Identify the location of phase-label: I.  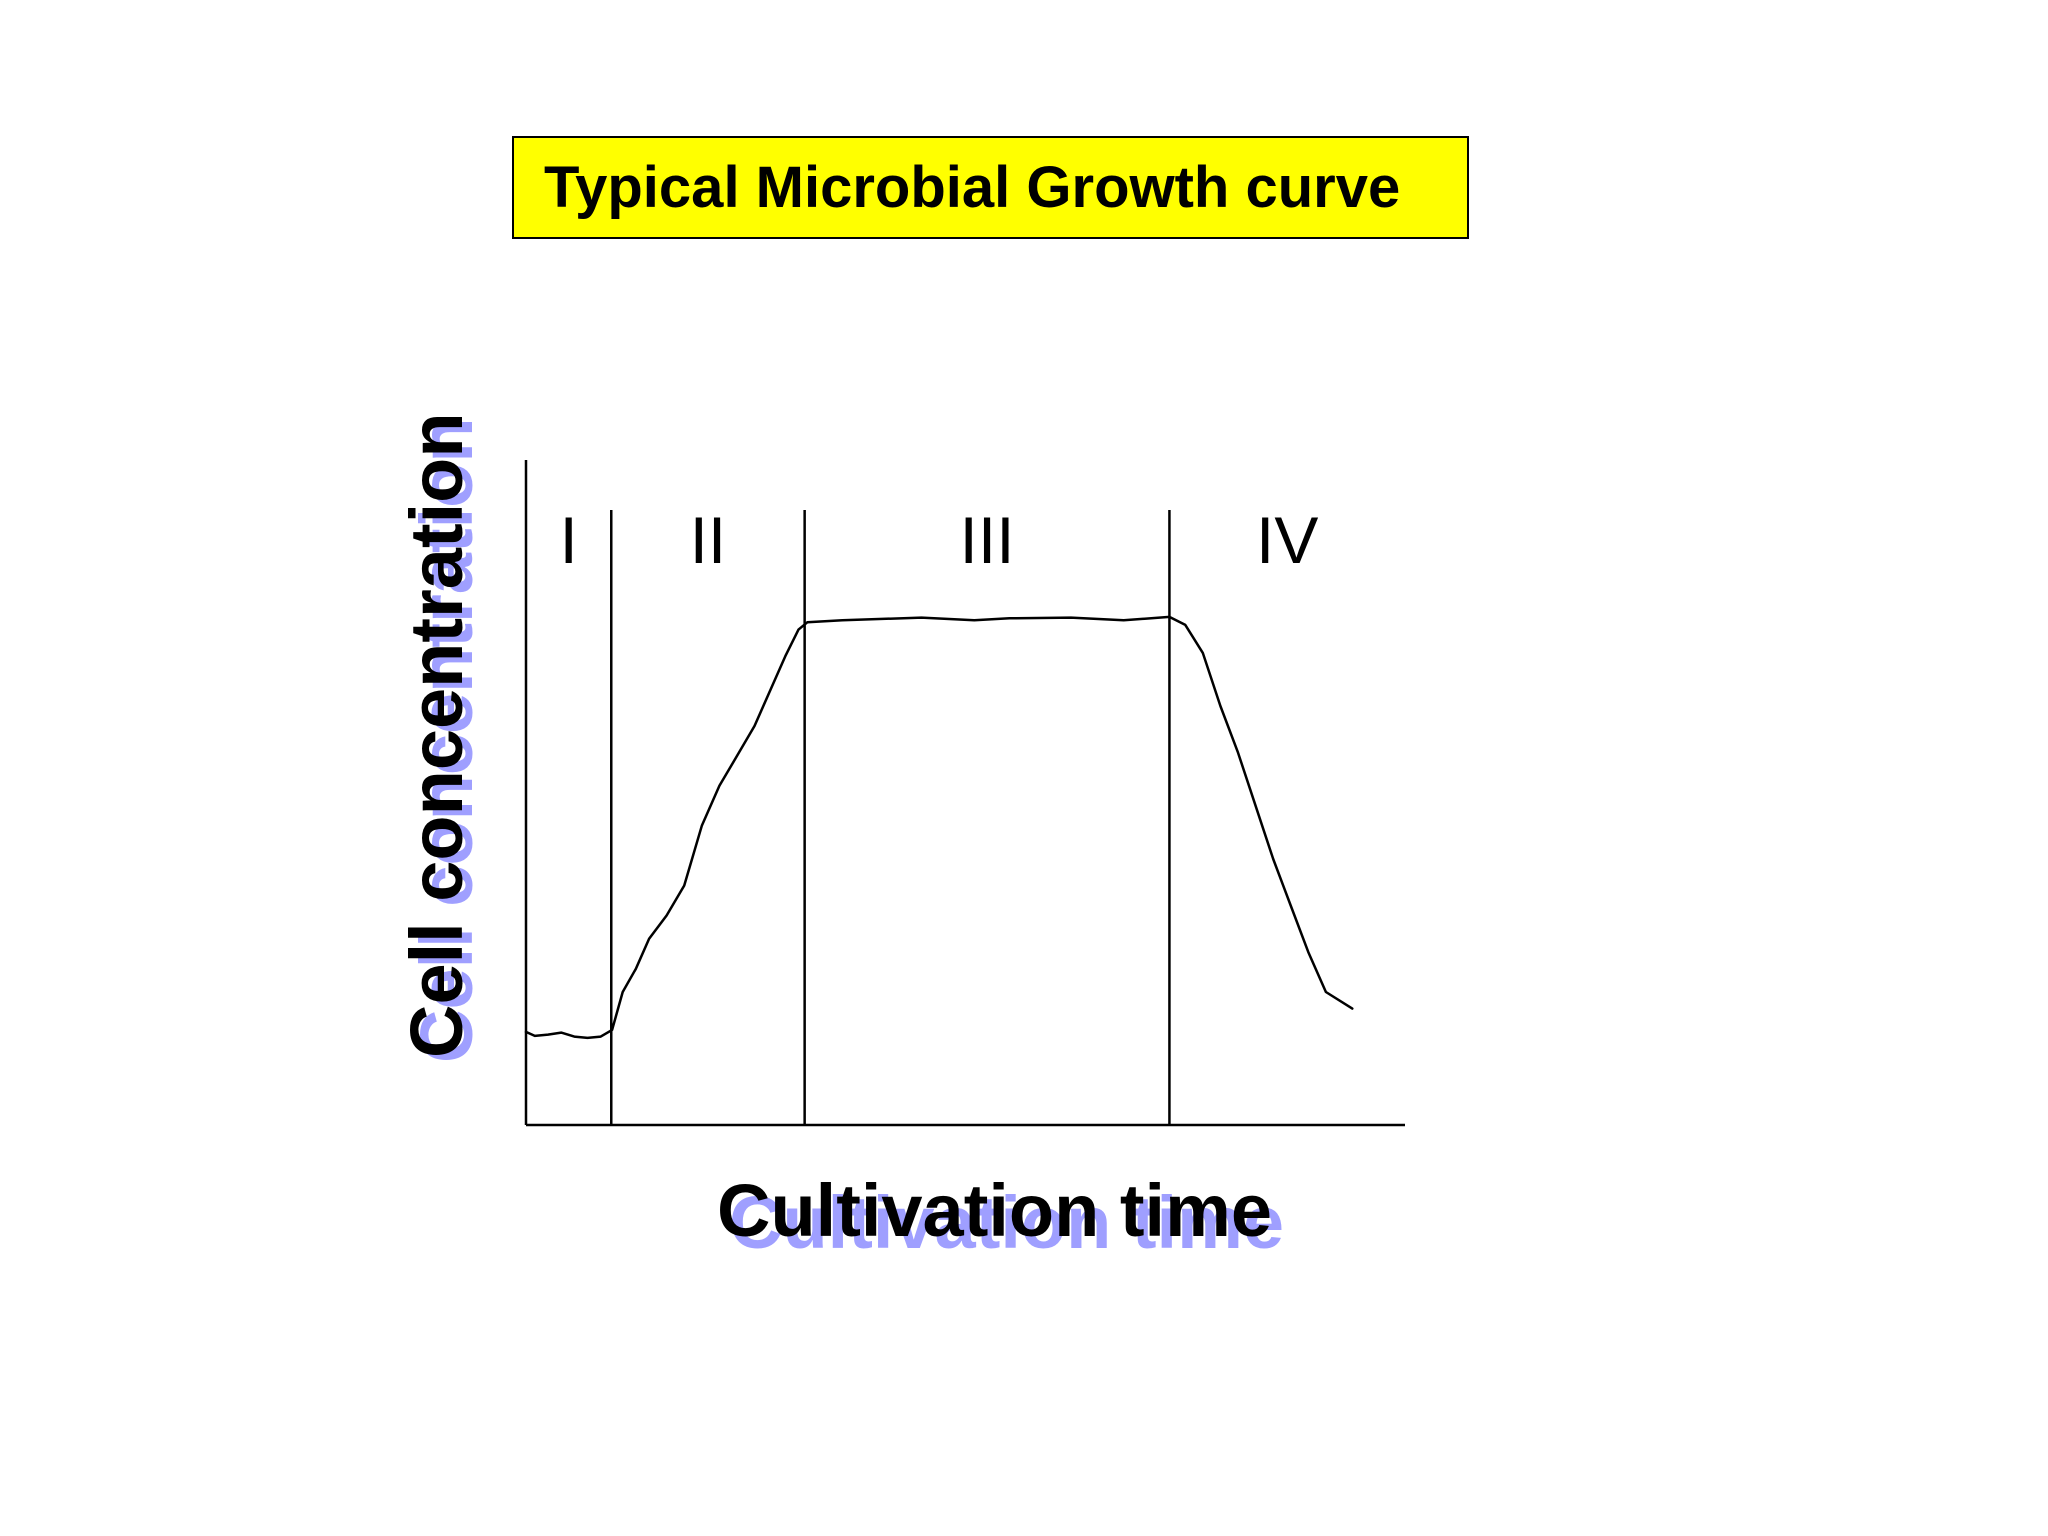
(568, 540).